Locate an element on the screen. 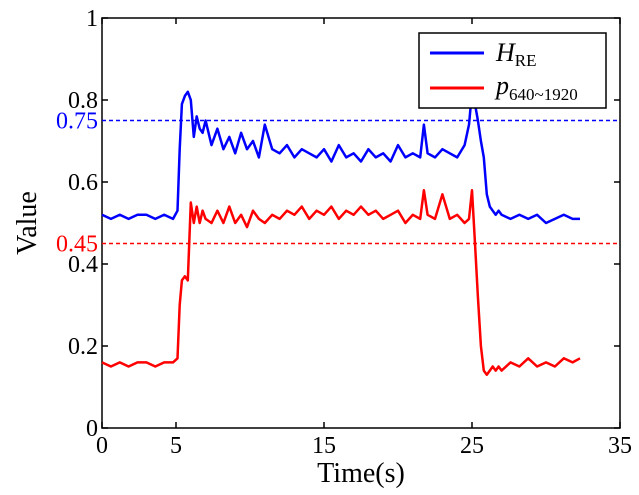  legend-label-p-sub: 640~1920 is located at coordinates (543, 94).